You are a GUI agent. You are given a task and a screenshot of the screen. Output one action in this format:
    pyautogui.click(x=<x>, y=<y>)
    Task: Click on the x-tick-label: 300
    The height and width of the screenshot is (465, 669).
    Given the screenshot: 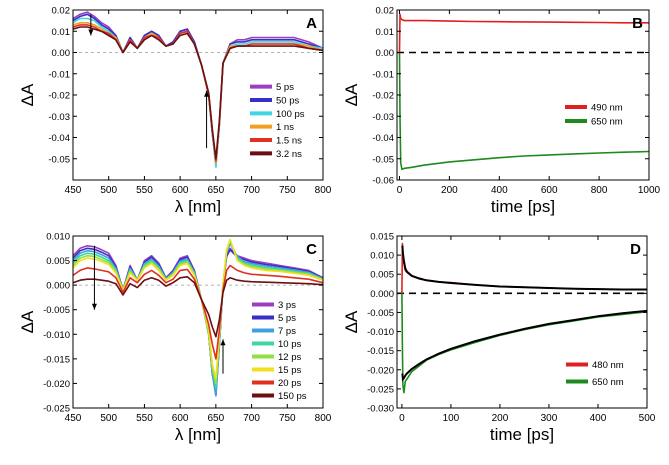 What is the action you would take?
    pyautogui.click(x=549, y=418)
    